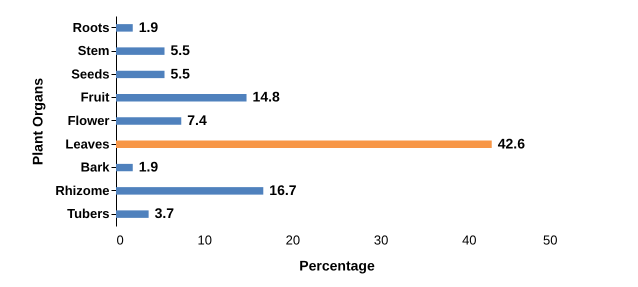  What do you see at coordinates (120, 240) in the screenshot?
I see `x-tick-label: 0` at bounding box center [120, 240].